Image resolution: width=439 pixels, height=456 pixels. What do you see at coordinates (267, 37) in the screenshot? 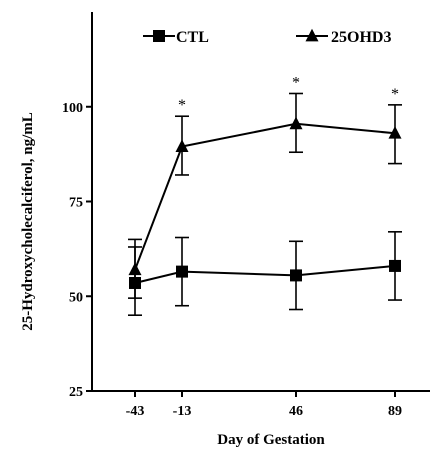
I see `legend: CTL 25OHD3` at bounding box center [267, 37].